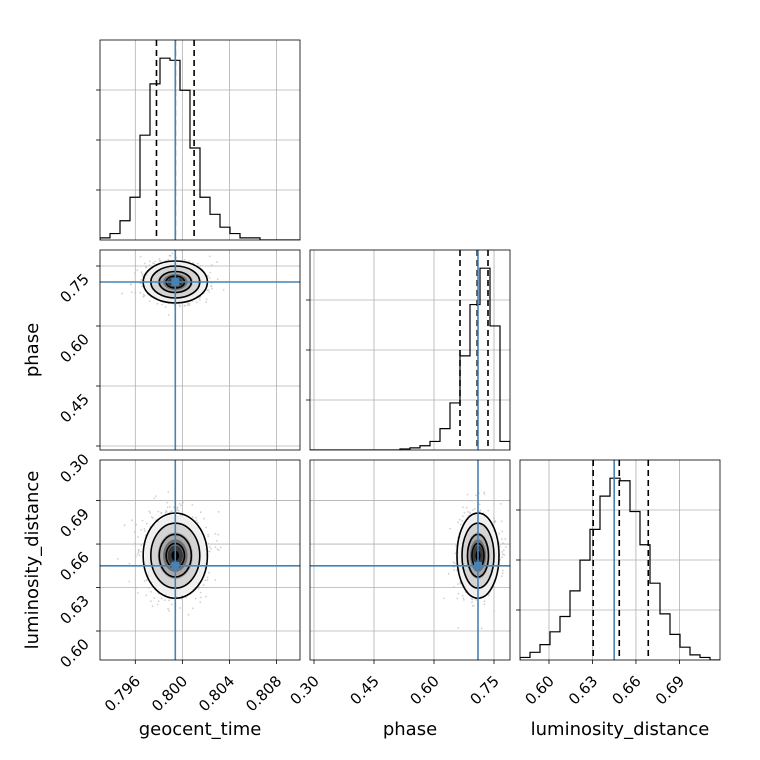 The width and height of the screenshot is (760, 760). I want to click on histogram-phase, so click(410, 358).